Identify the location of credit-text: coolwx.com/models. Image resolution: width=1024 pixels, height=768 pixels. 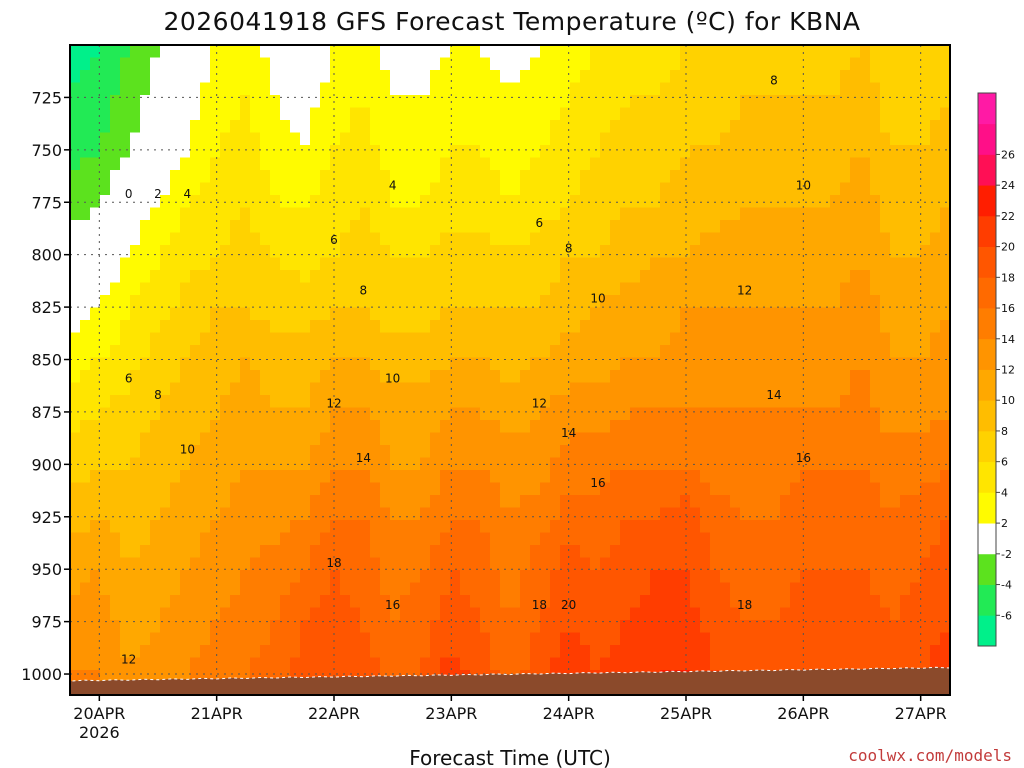
(930, 755).